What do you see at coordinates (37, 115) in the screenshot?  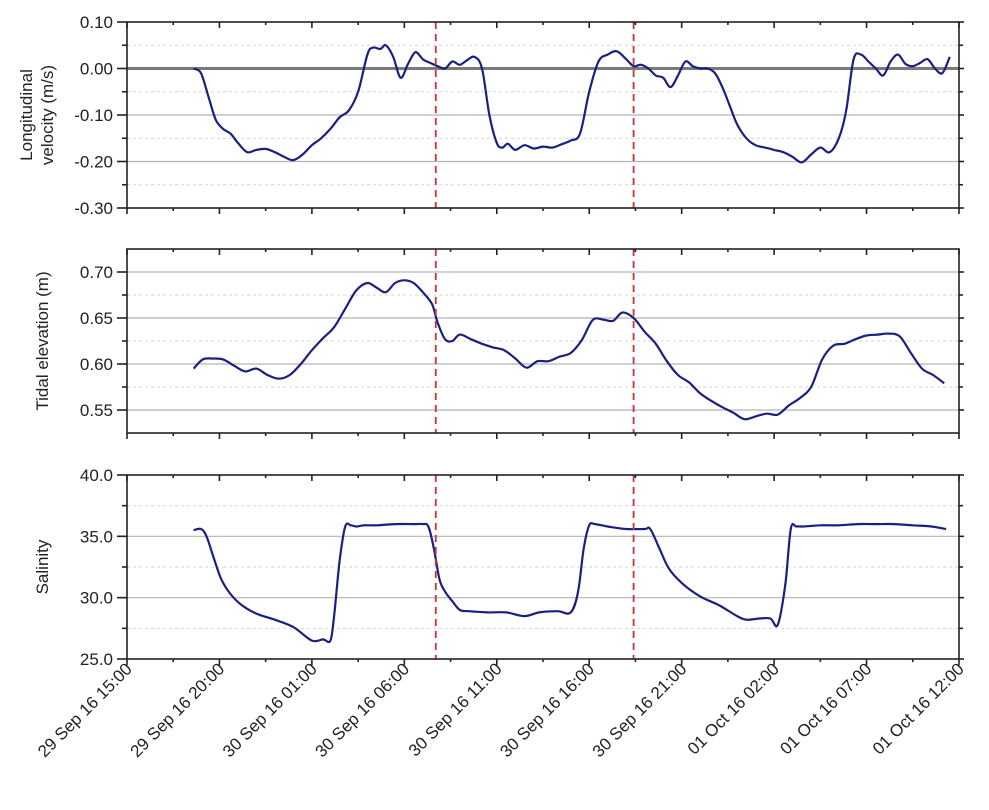 I see `y-axis-title: Longitudinal velocity (m/s)` at bounding box center [37, 115].